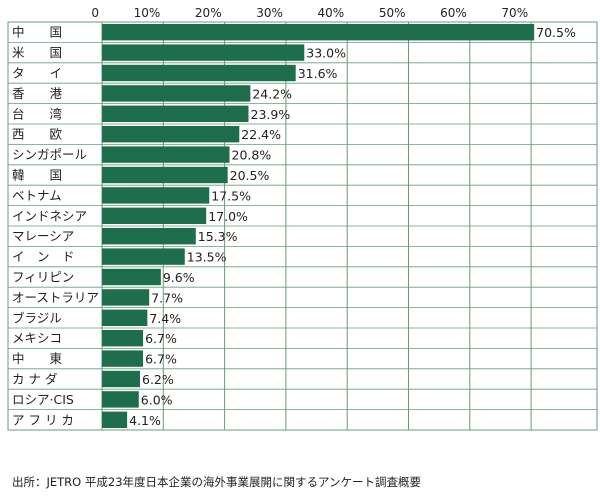 This screenshot has width=600, height=500. Describe the element at coordinates (217, 482) in the screenshot. I see `source-note: 出所：JETRO 平成23年度日本企業の海外事業展開に関するアンケート調査概要` at that location.